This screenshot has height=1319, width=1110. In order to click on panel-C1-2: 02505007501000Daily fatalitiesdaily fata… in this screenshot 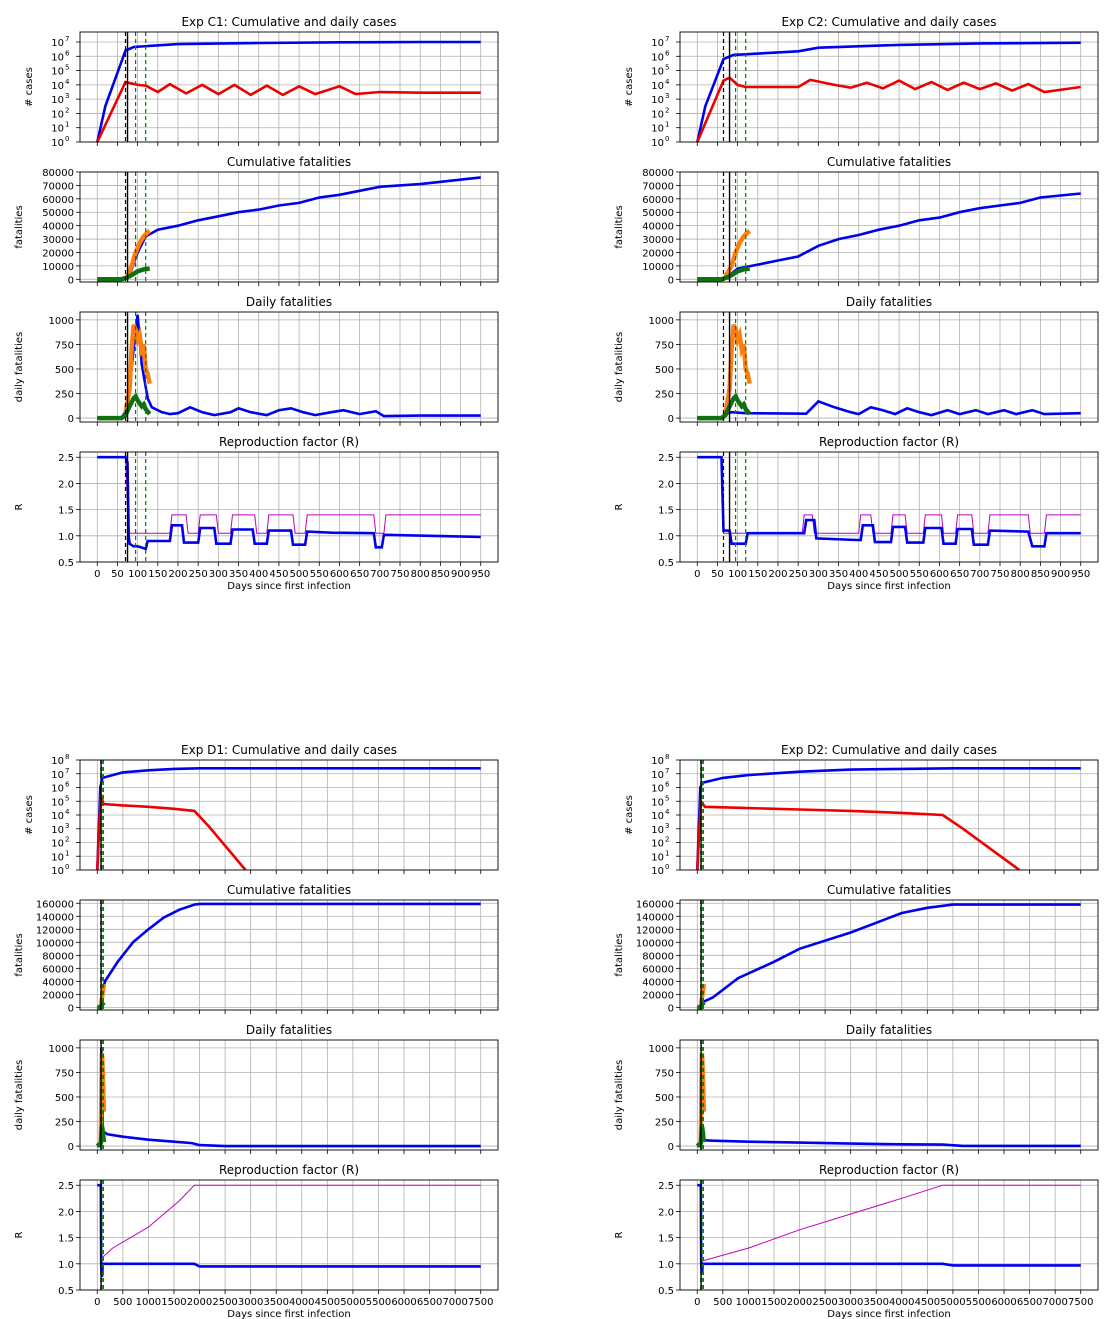, I will do `click(256, 360)`.